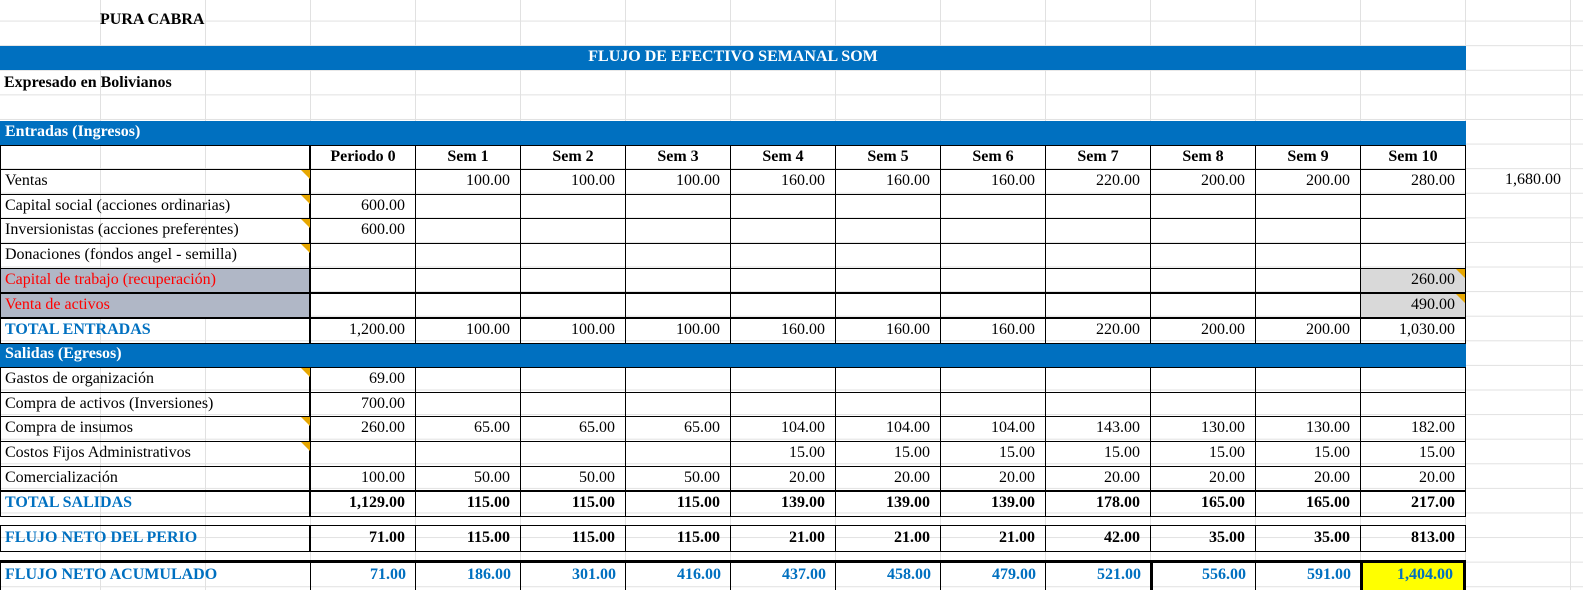  I want to click on entradas-row-label: Venta de activos, so click(155, 305).